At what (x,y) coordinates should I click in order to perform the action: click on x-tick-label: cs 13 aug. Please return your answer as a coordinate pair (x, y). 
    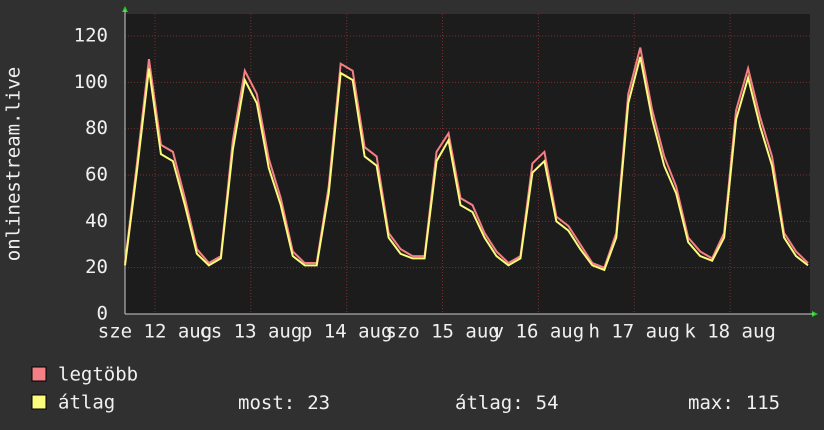
    Looking at the image, I should click on (250, 332).